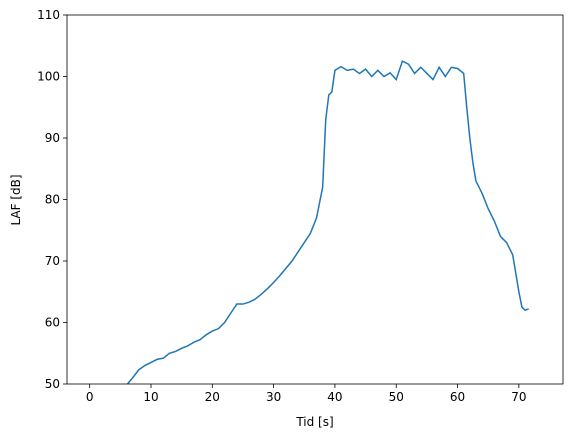 The image size is (571, 442). I want to click on y-tick-label: 100, so click(48, 77).